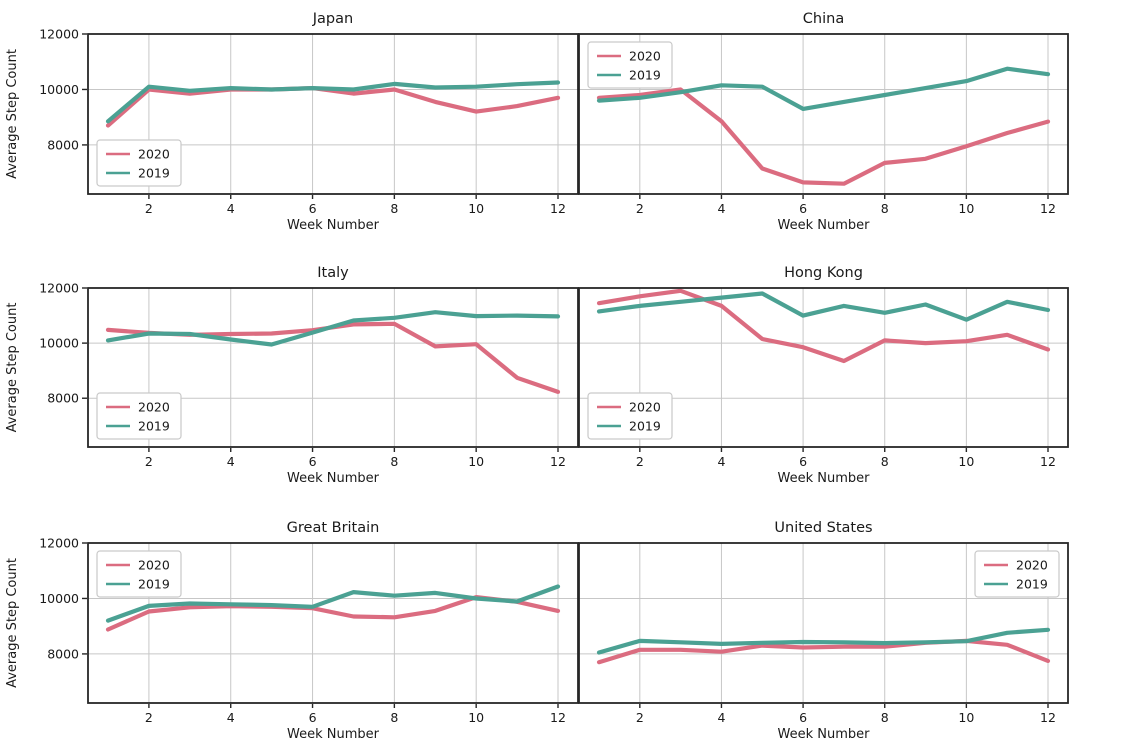 Image resolution: width=1128 pixels, height=753 pixels. I want to click on chart-panel-united-states: 2 4 6 8 10 12 United States Week Number 2020 2019, so click(823, 631).